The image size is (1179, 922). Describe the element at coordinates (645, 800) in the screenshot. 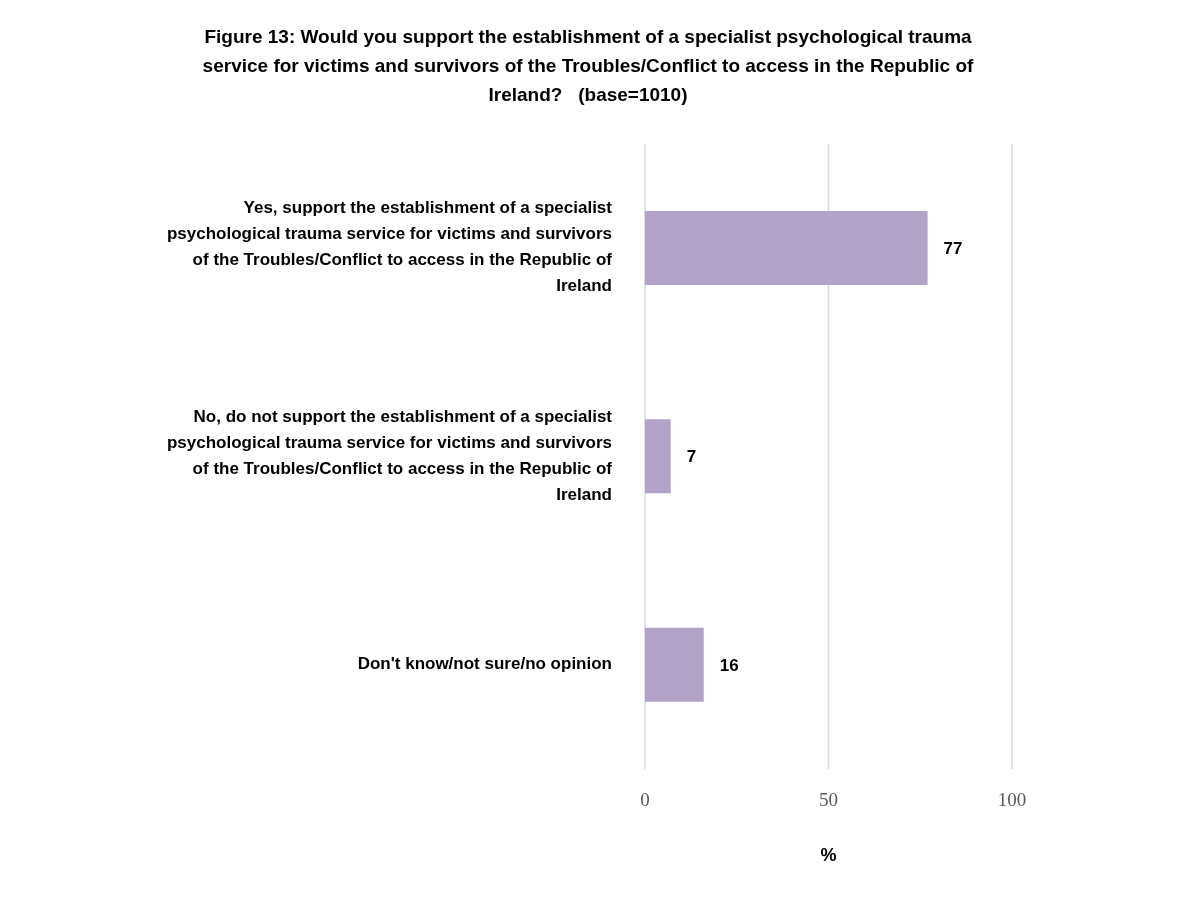

I see `x-tick-label: 0` at that location.